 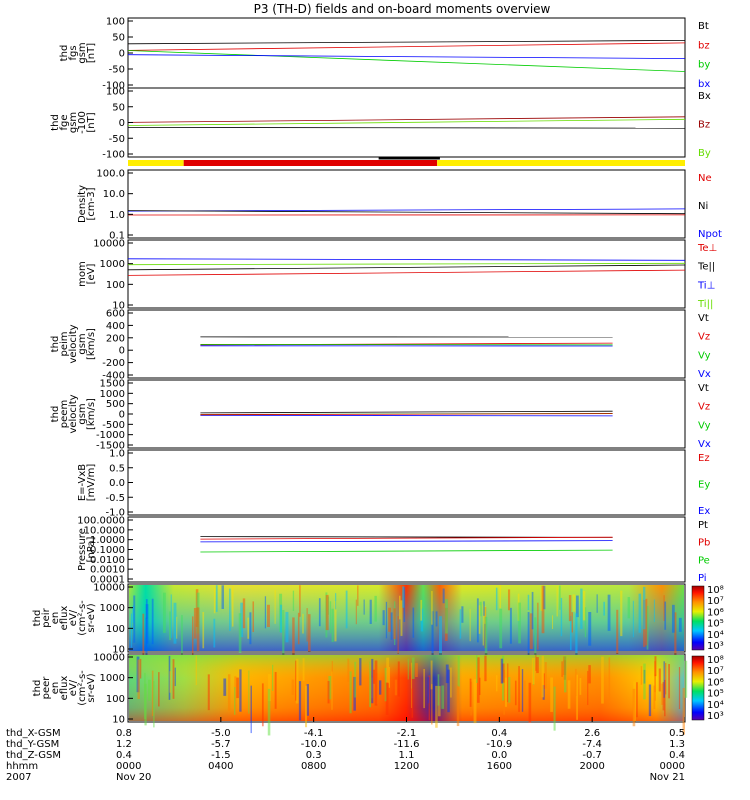 What do you see at coordinates (32, 744) in the screenshot?
I see `x-row-label: thd_Y-GSM` at bounding box center [32, 744].